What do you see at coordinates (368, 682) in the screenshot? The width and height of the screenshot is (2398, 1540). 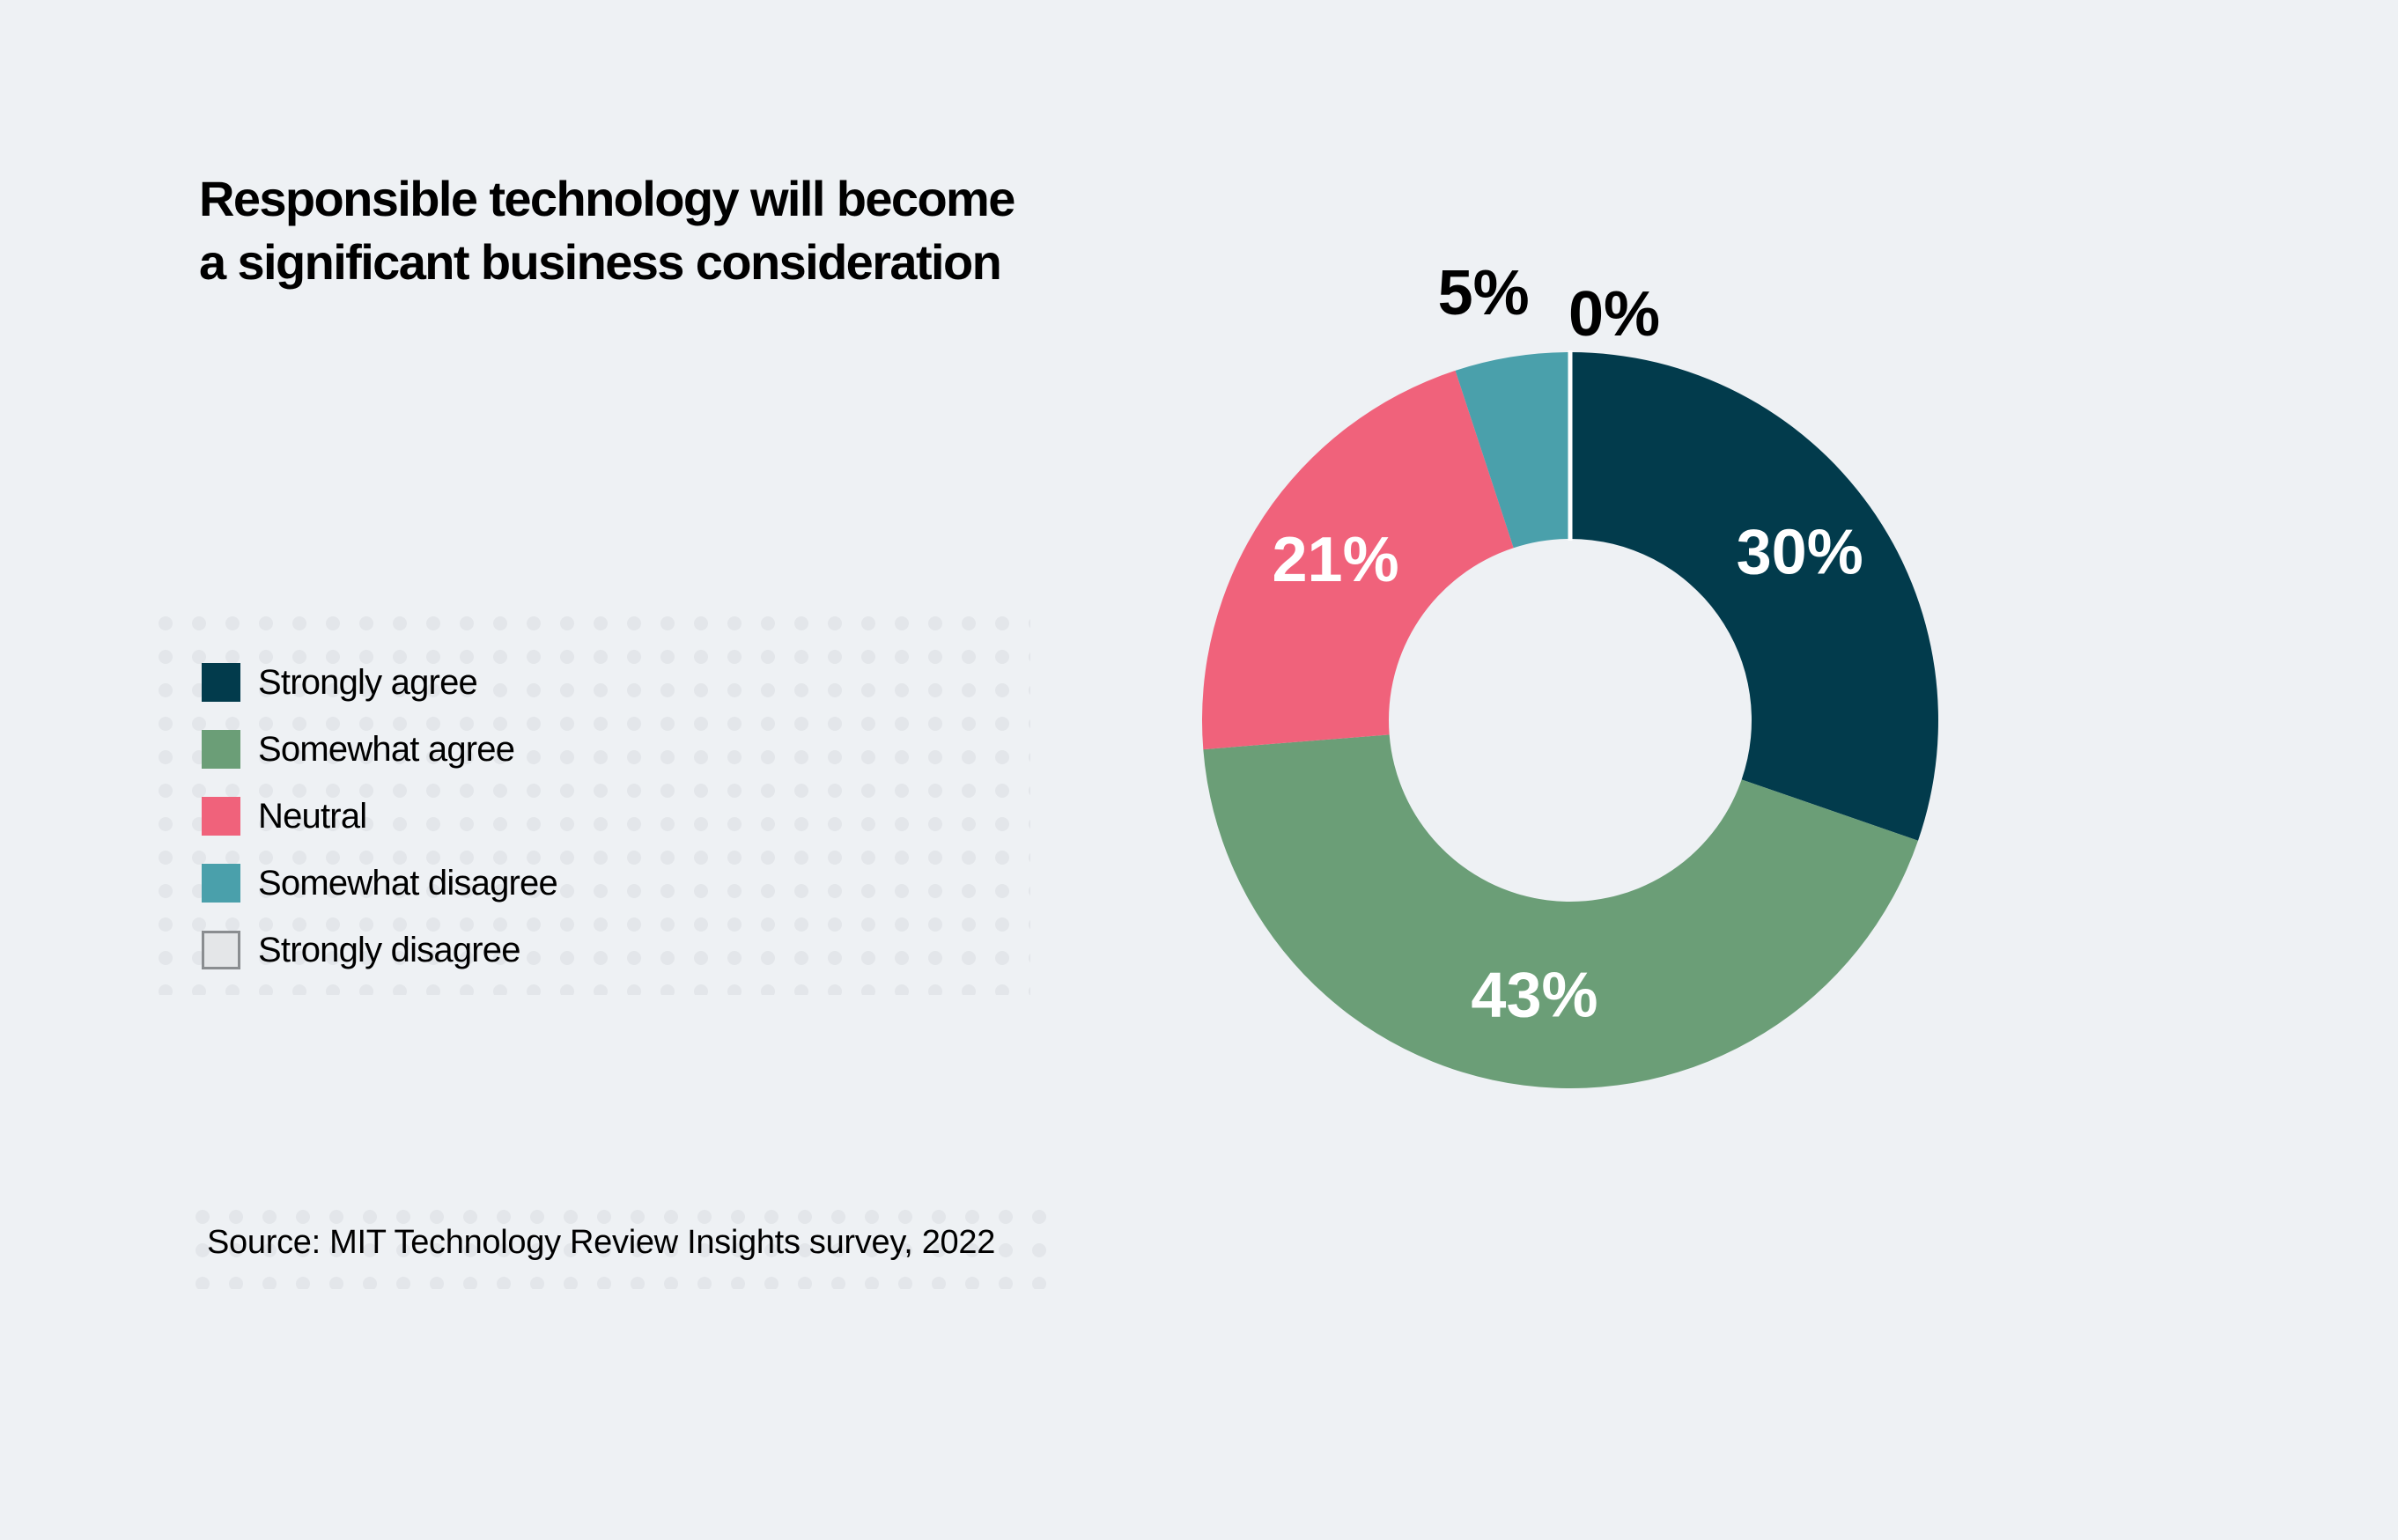 I see `legend-label-strongly-agree: Strongly agree` at bounding box center [368, 682].